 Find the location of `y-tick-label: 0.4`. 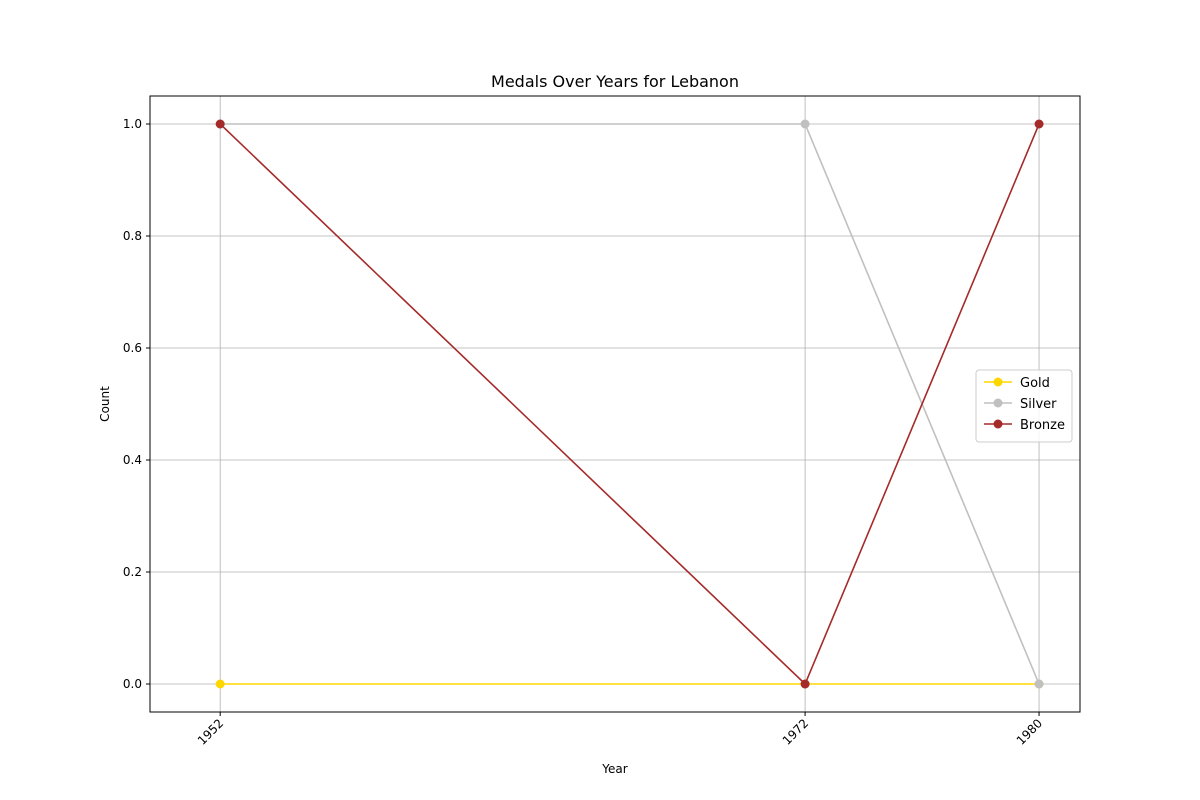

y-tick-label: 0.4 is located at coordinates (132, 460).